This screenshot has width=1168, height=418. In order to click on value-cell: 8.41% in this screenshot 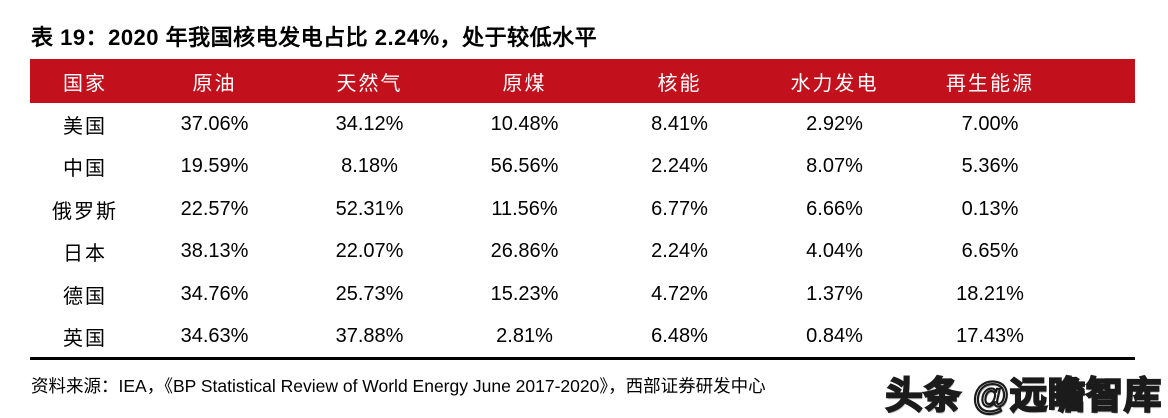, I will do `click(679, 123)`.